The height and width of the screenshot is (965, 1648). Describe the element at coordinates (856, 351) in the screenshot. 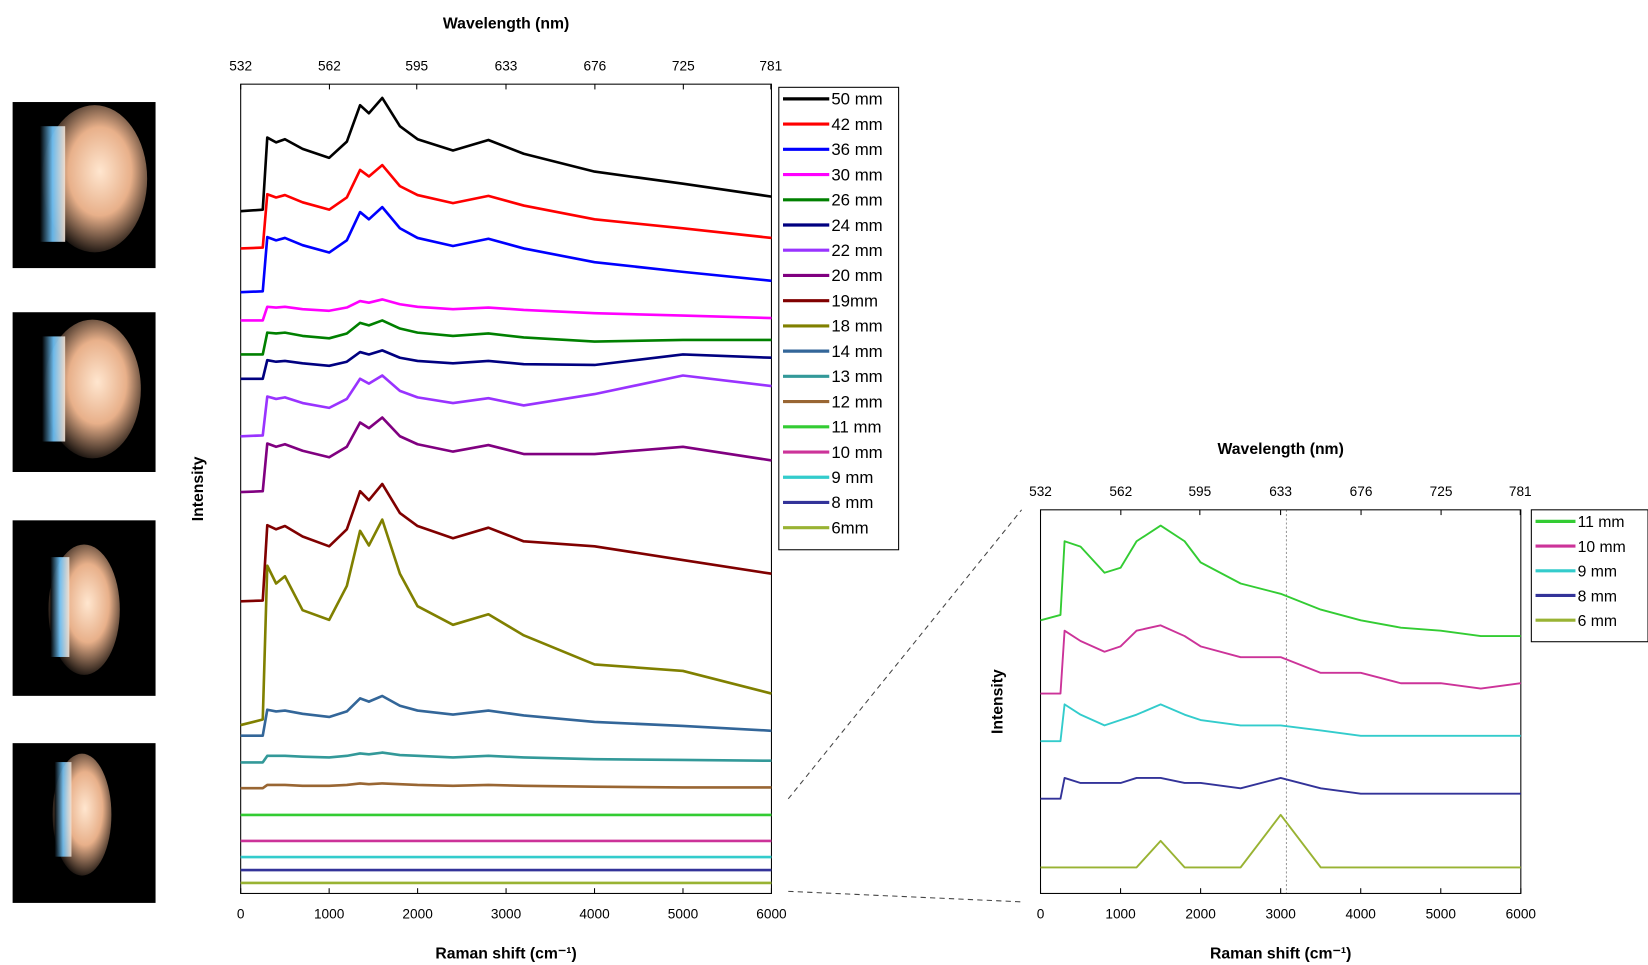

I see `legend-label: 14 mm` at that location.